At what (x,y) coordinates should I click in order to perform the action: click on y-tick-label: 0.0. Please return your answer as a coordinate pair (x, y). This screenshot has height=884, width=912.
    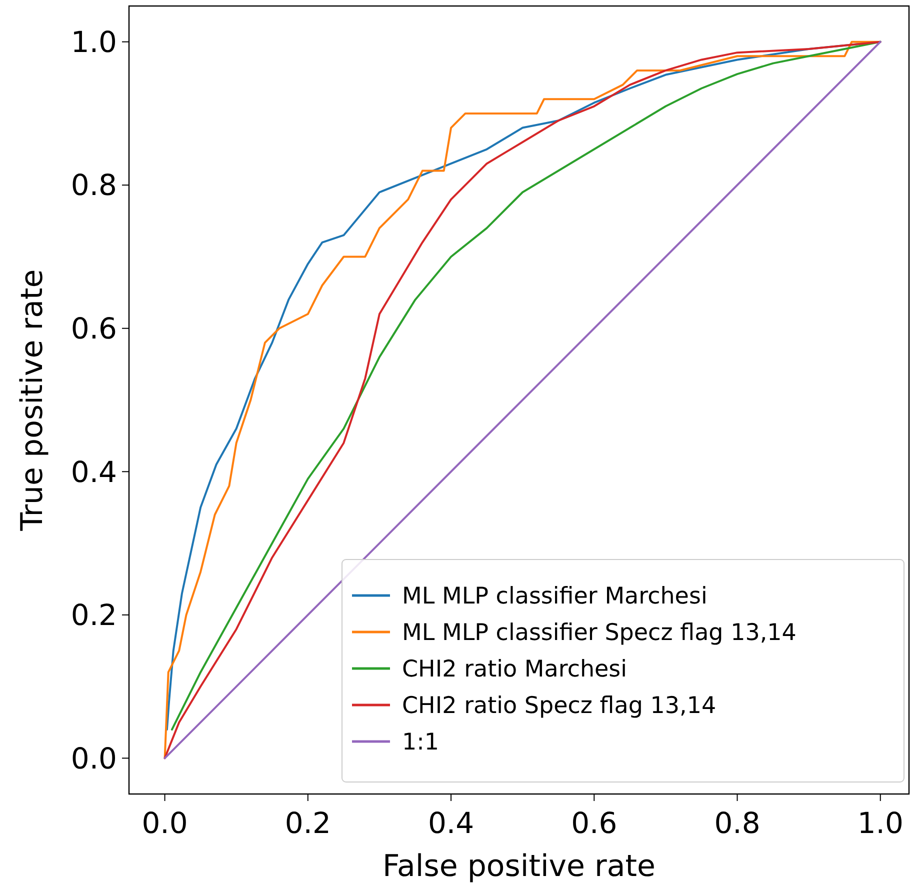
    Looking at the image, I should click on (93, 758).